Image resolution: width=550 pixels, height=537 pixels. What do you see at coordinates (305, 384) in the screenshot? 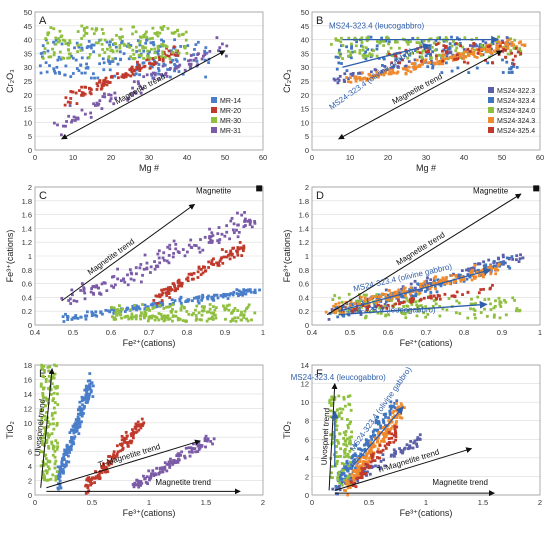
I see `y-tick-label: 12` at bounding box center [305, 384].